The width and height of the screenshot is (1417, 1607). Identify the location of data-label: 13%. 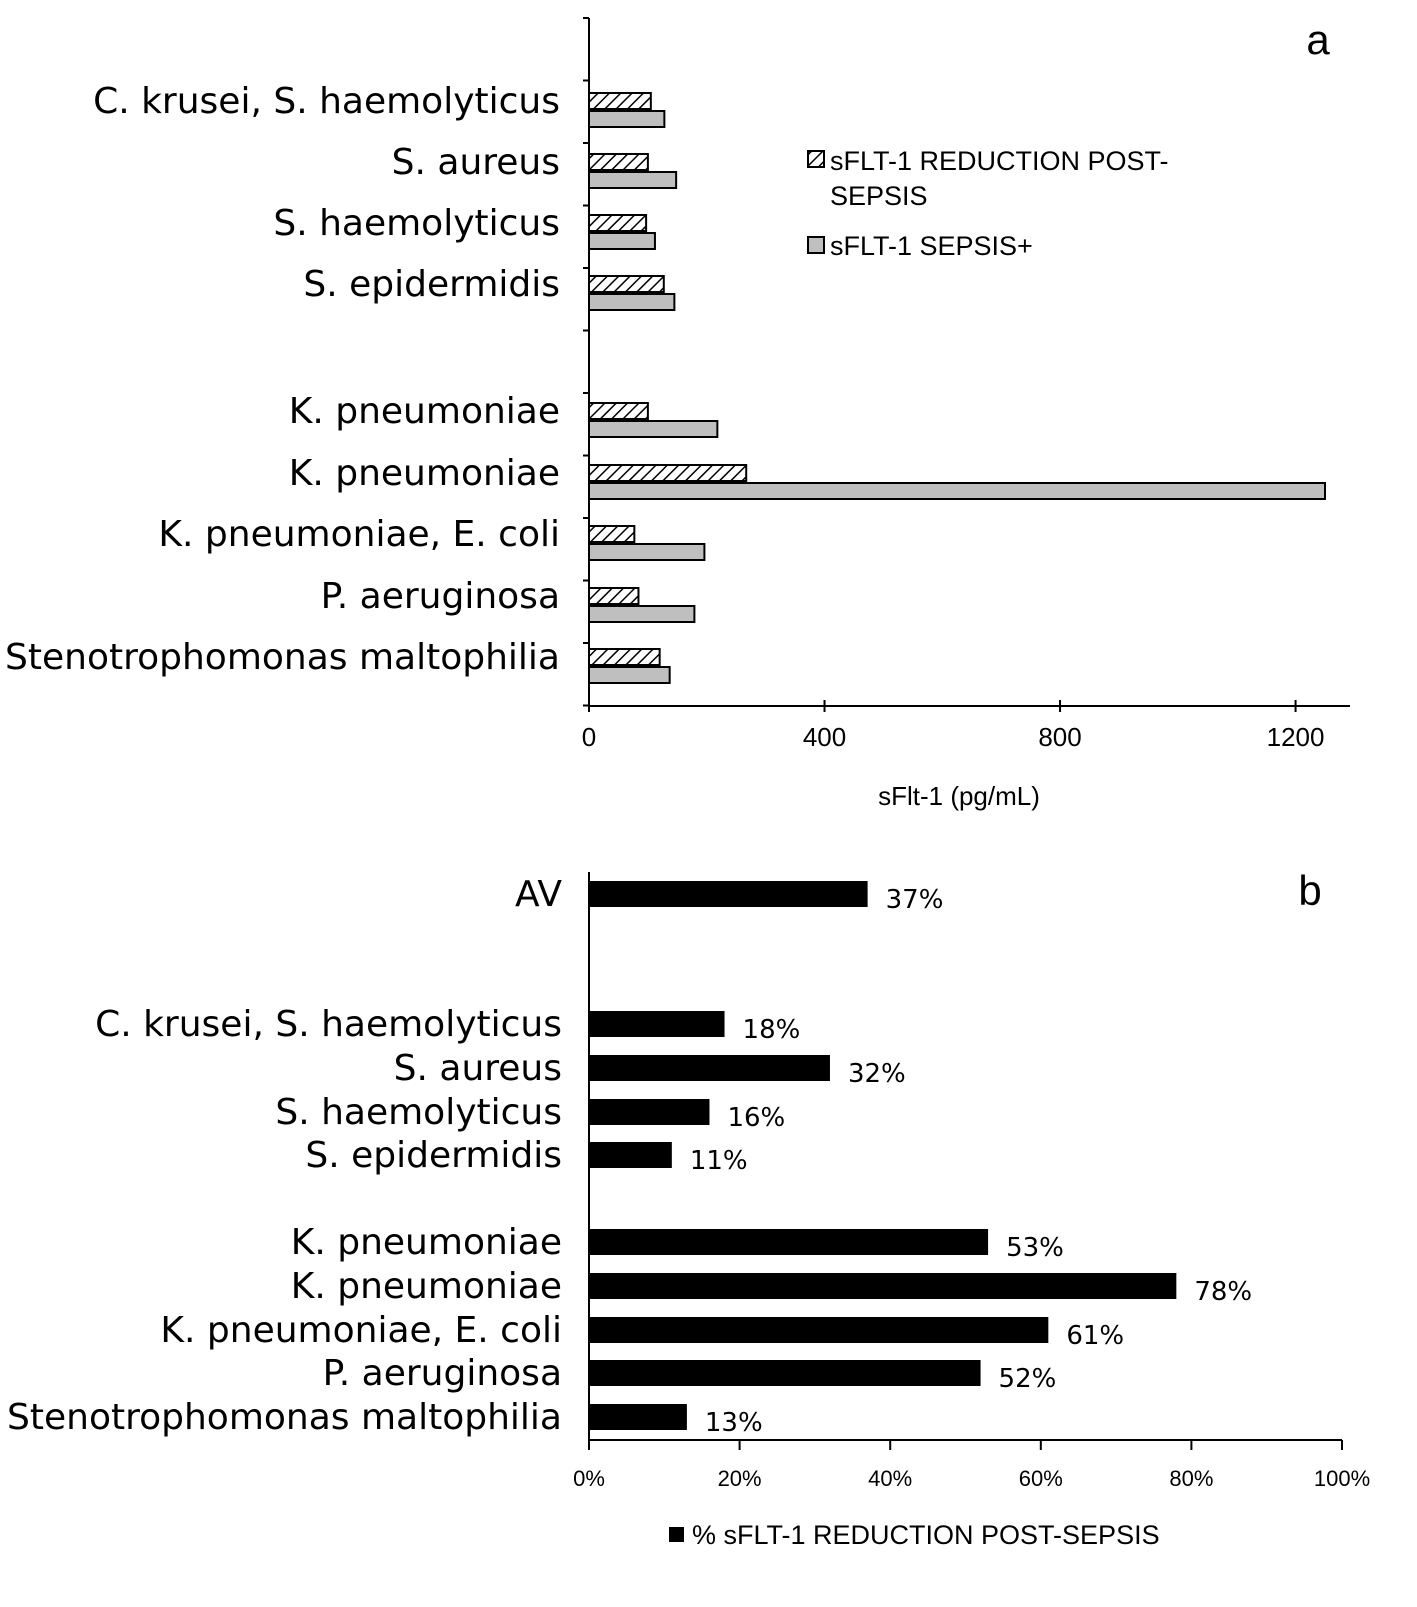
(734, 1423).